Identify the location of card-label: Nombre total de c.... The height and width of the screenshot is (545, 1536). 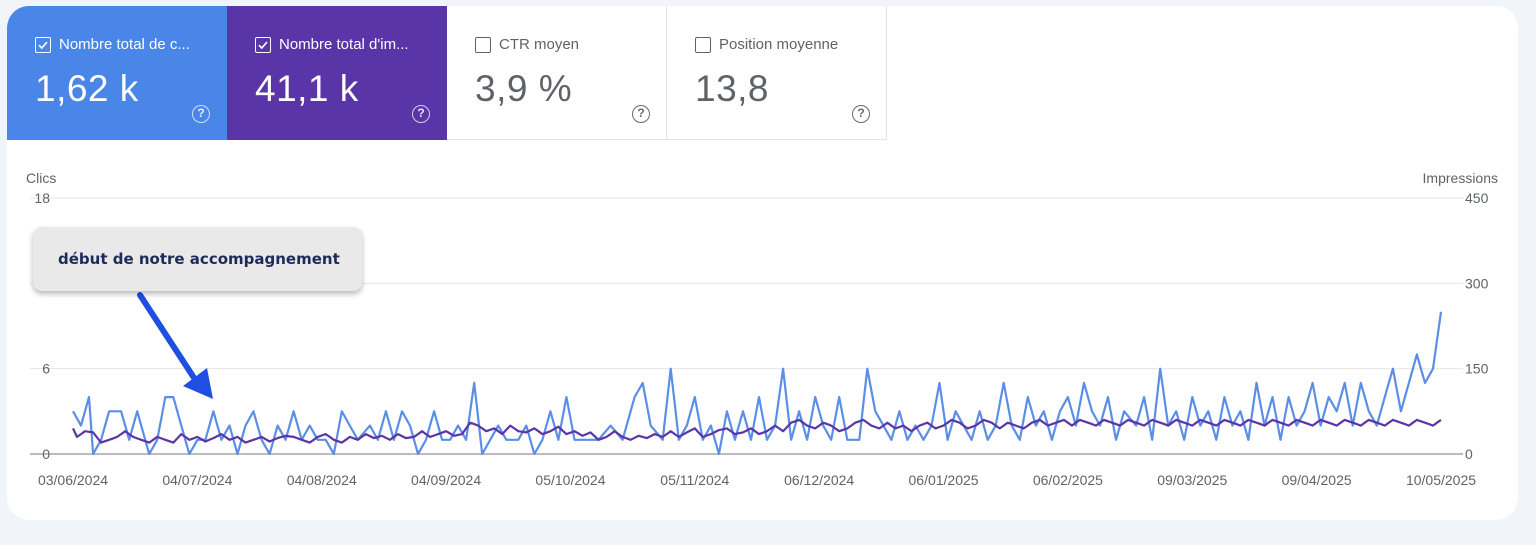
(124, 44).